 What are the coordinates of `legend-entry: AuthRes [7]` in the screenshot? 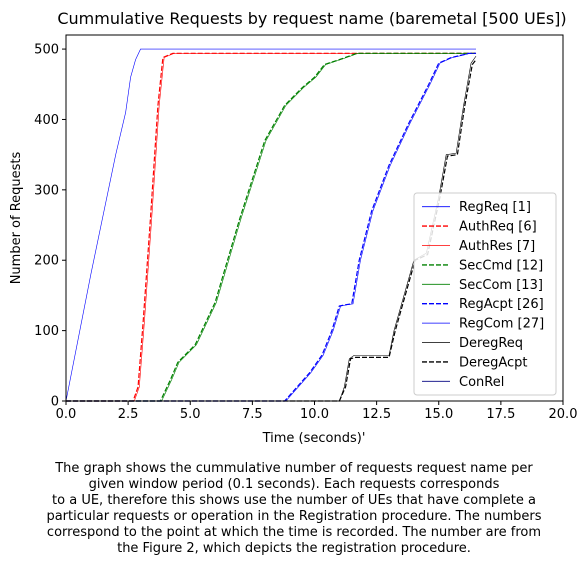 It's located at (497, 246).